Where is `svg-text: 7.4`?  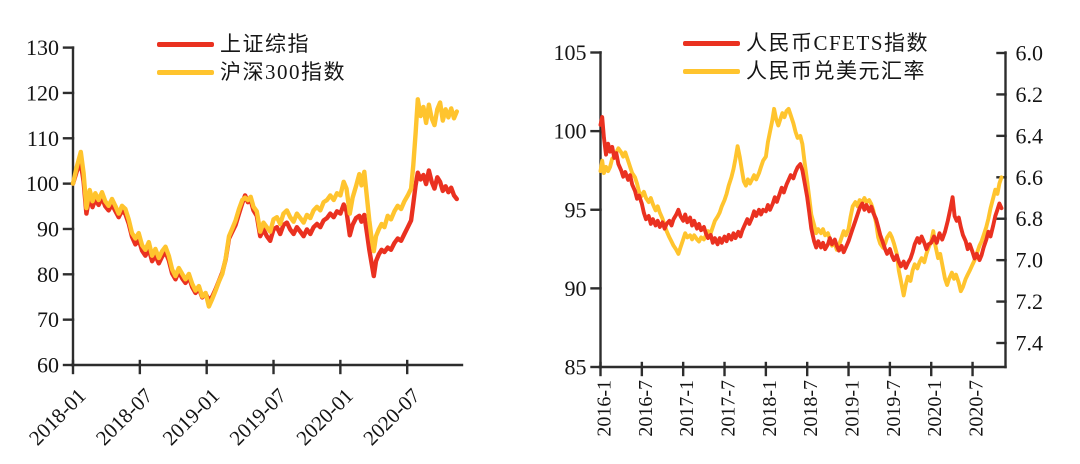
svg-text: 7.4 is located at coordinates (1030, 343).